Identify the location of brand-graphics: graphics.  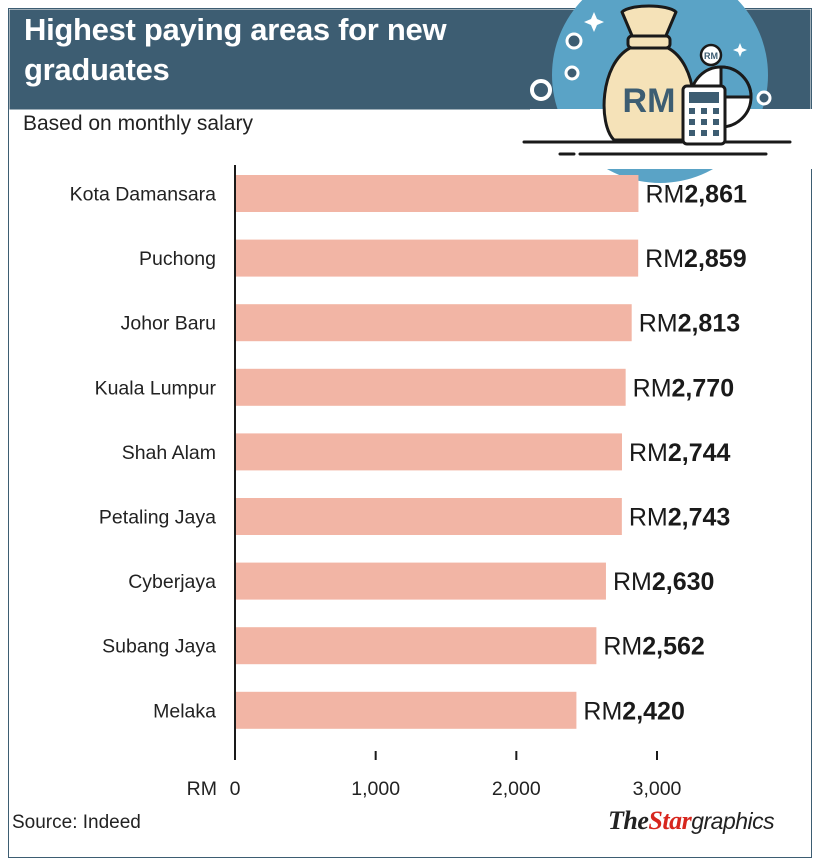
(733, 821).